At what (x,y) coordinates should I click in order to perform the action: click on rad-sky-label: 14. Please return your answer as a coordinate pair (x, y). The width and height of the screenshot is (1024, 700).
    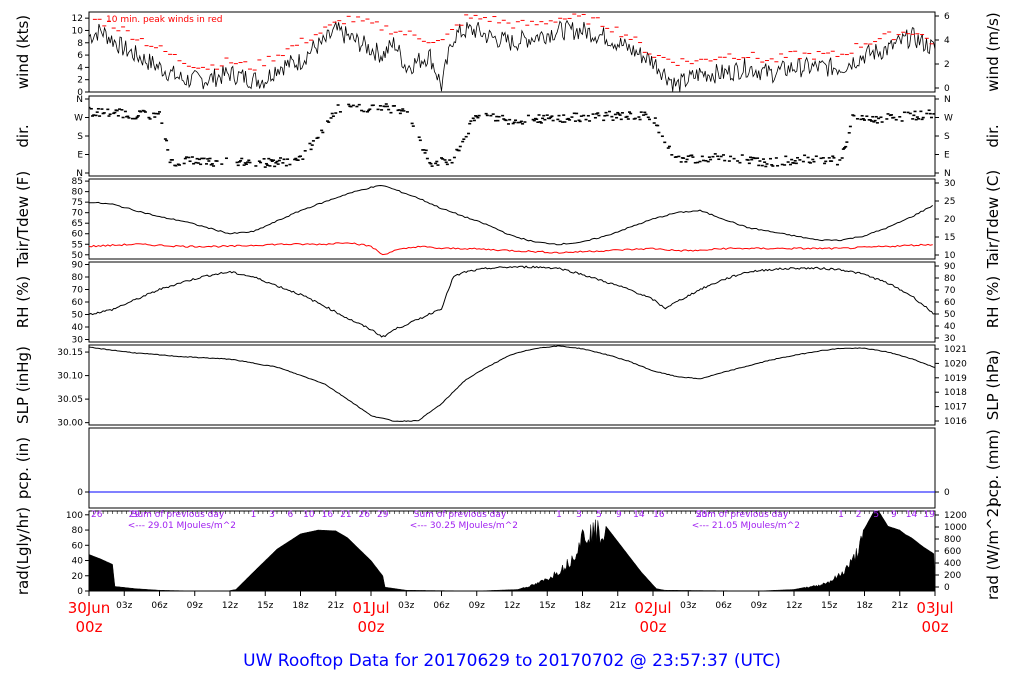
    Looking at the image, I should click on (912, 515).